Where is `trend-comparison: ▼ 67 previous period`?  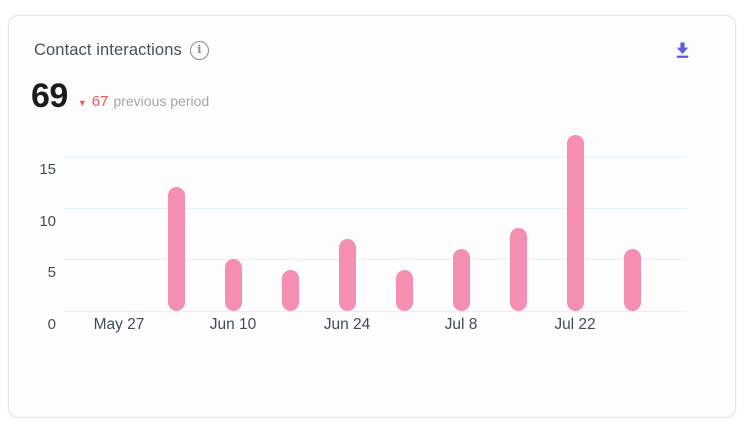 trend-comparison: ▼ 67 previous period is located at coordinates (143, 102).